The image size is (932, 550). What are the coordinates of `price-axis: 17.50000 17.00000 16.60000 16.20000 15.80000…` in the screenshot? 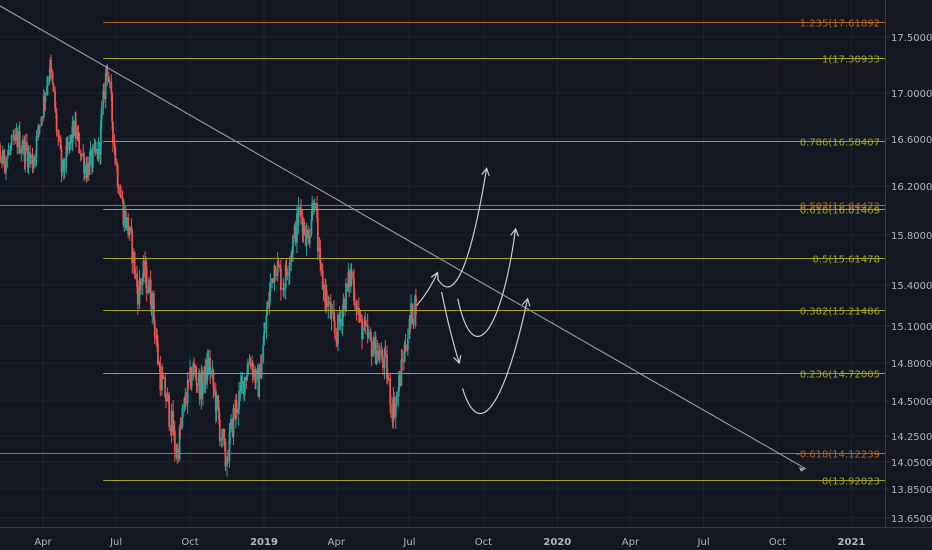 It's located at (908, 275).